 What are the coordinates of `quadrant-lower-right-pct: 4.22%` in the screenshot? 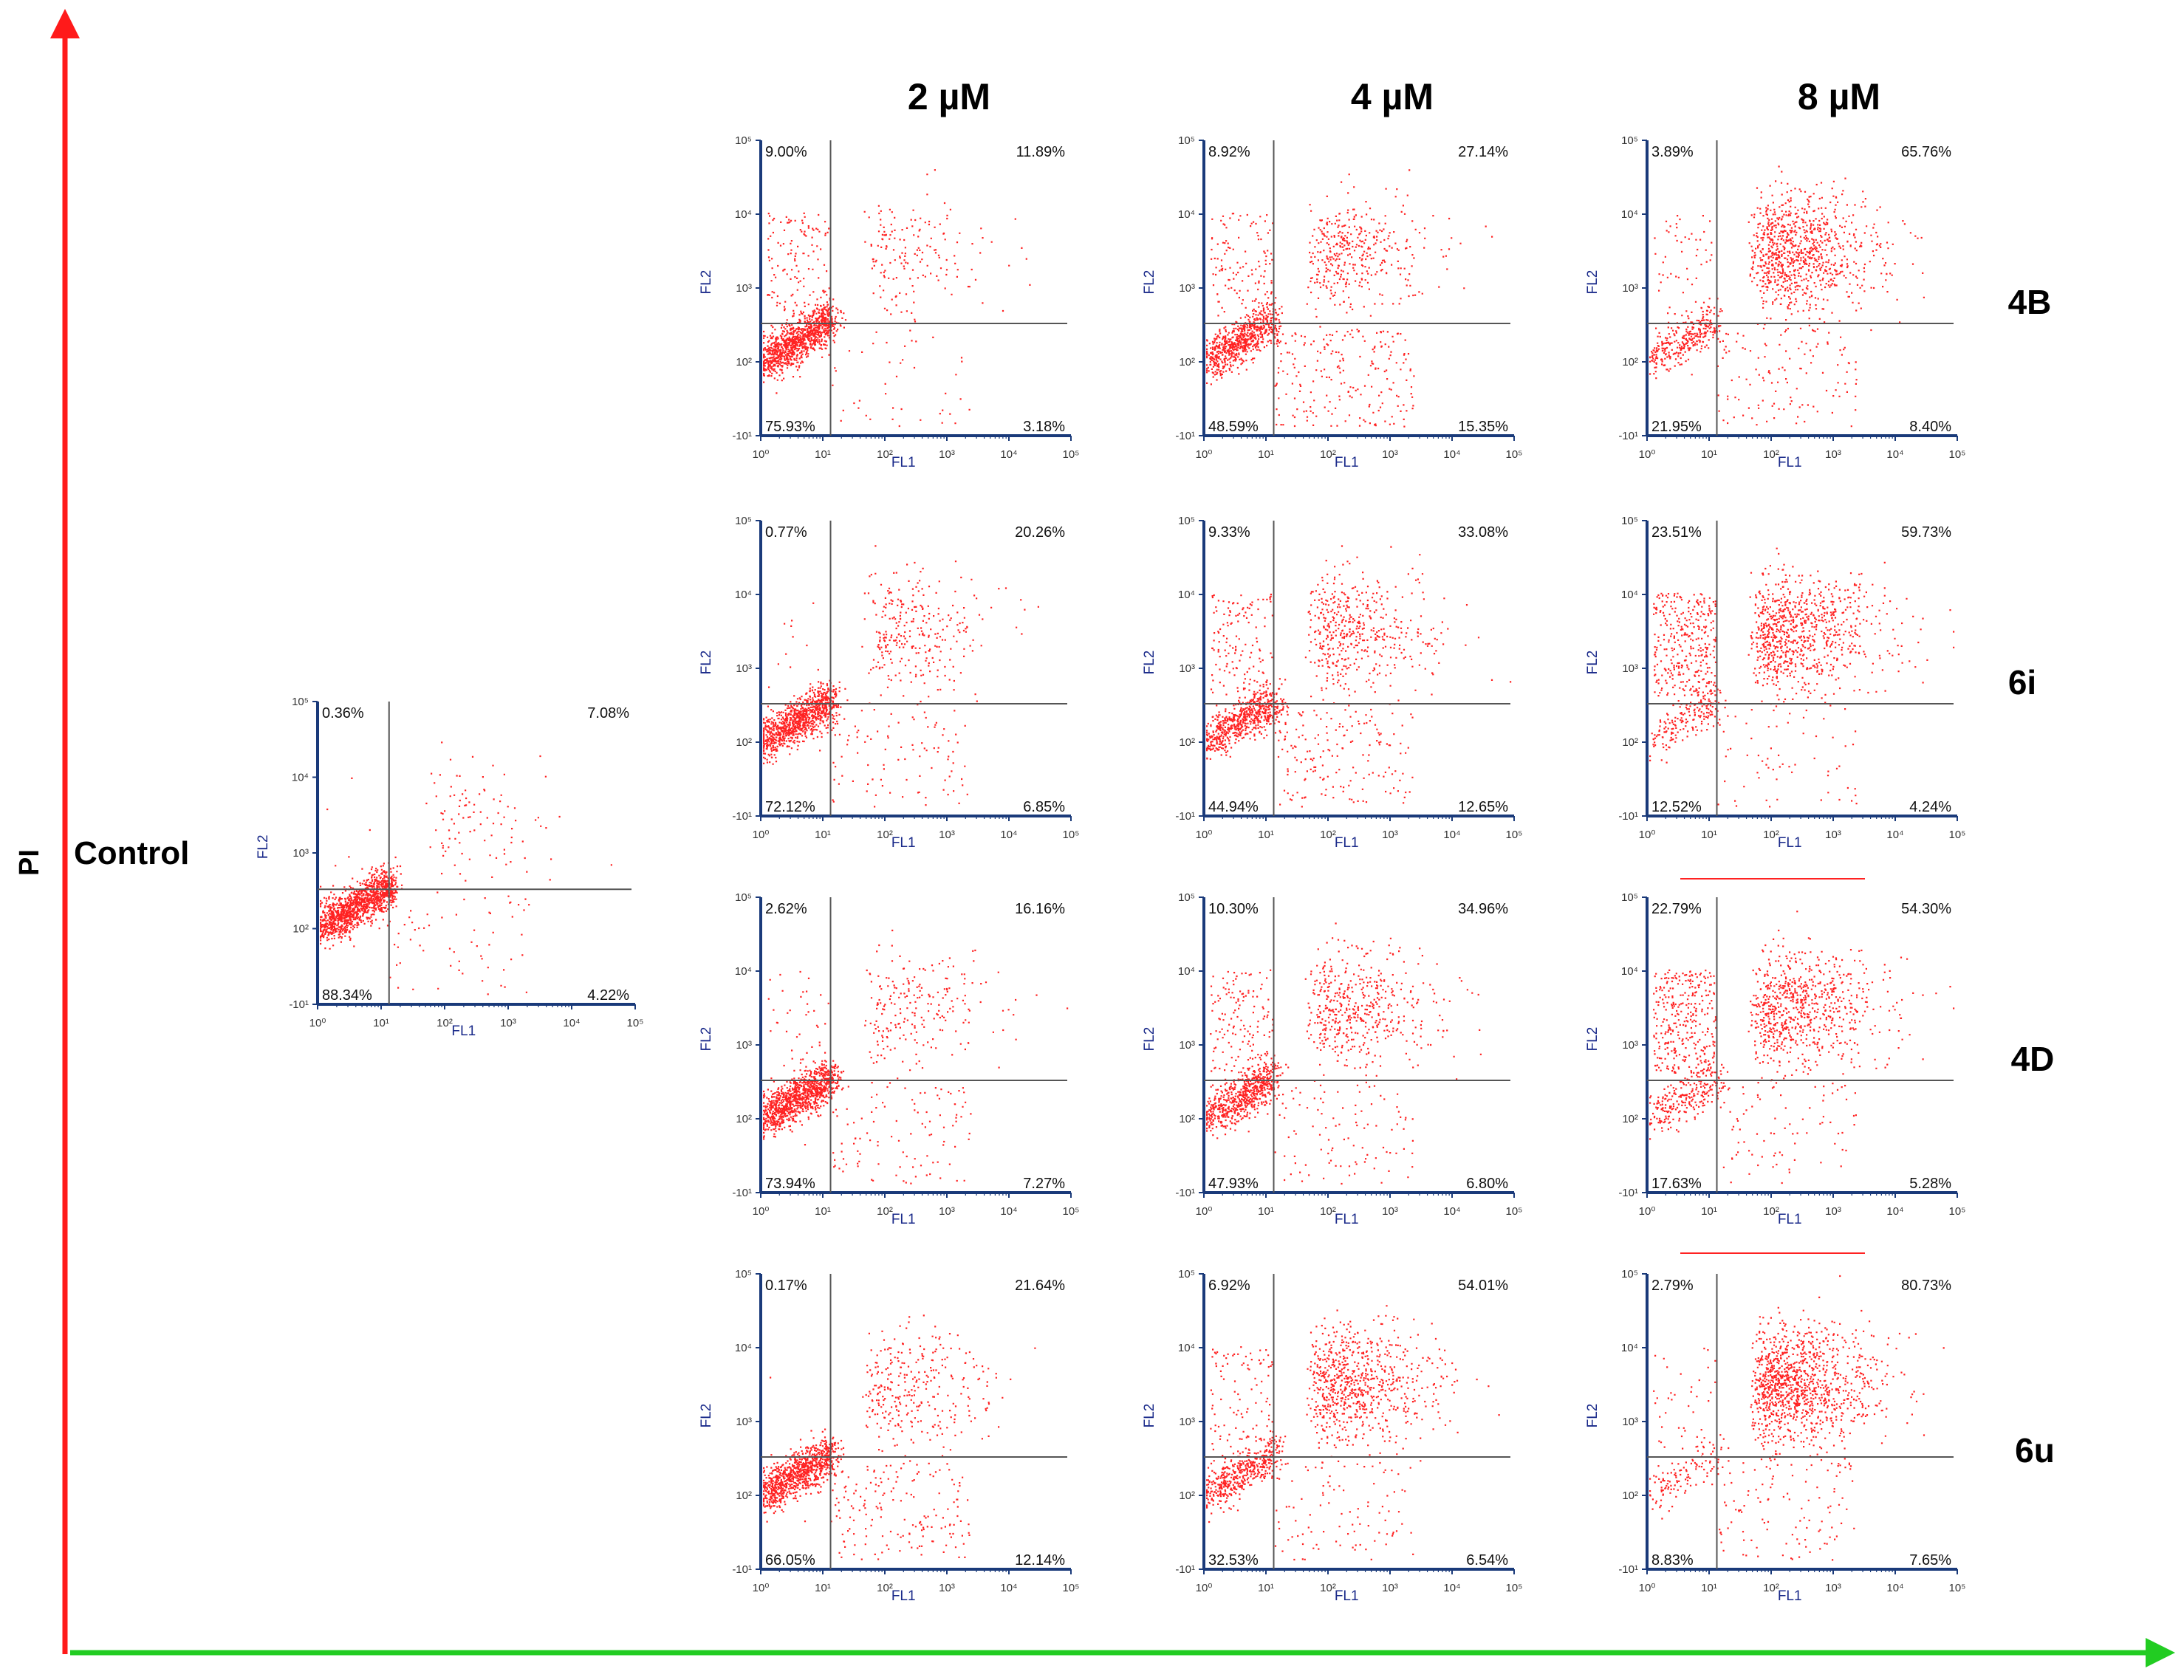 It's located at (608, 996).